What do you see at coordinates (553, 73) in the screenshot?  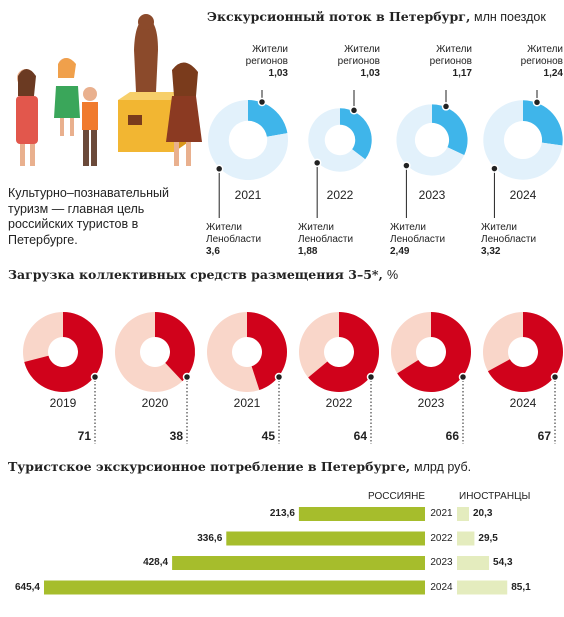 I see `value-label: 1,24` at bounding box center [553, 73].